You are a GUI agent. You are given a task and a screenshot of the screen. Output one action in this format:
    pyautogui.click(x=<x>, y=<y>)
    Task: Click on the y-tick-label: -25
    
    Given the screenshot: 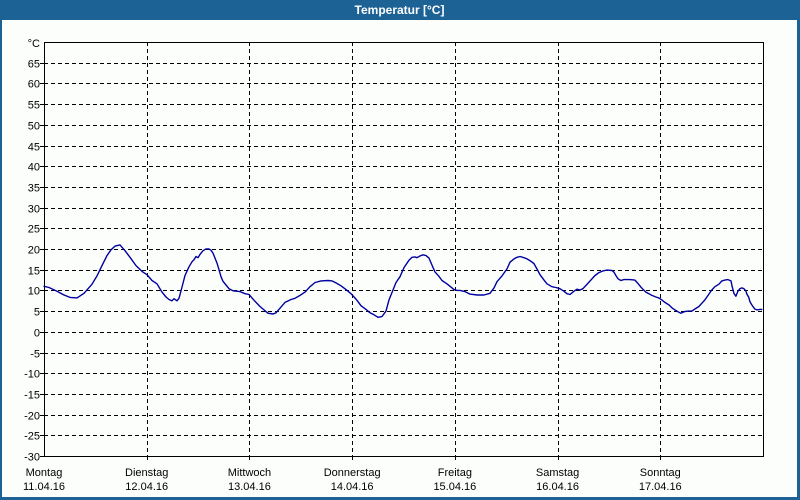 What is the action you would take?
    pyautogui.click(x=32, y=437)
    